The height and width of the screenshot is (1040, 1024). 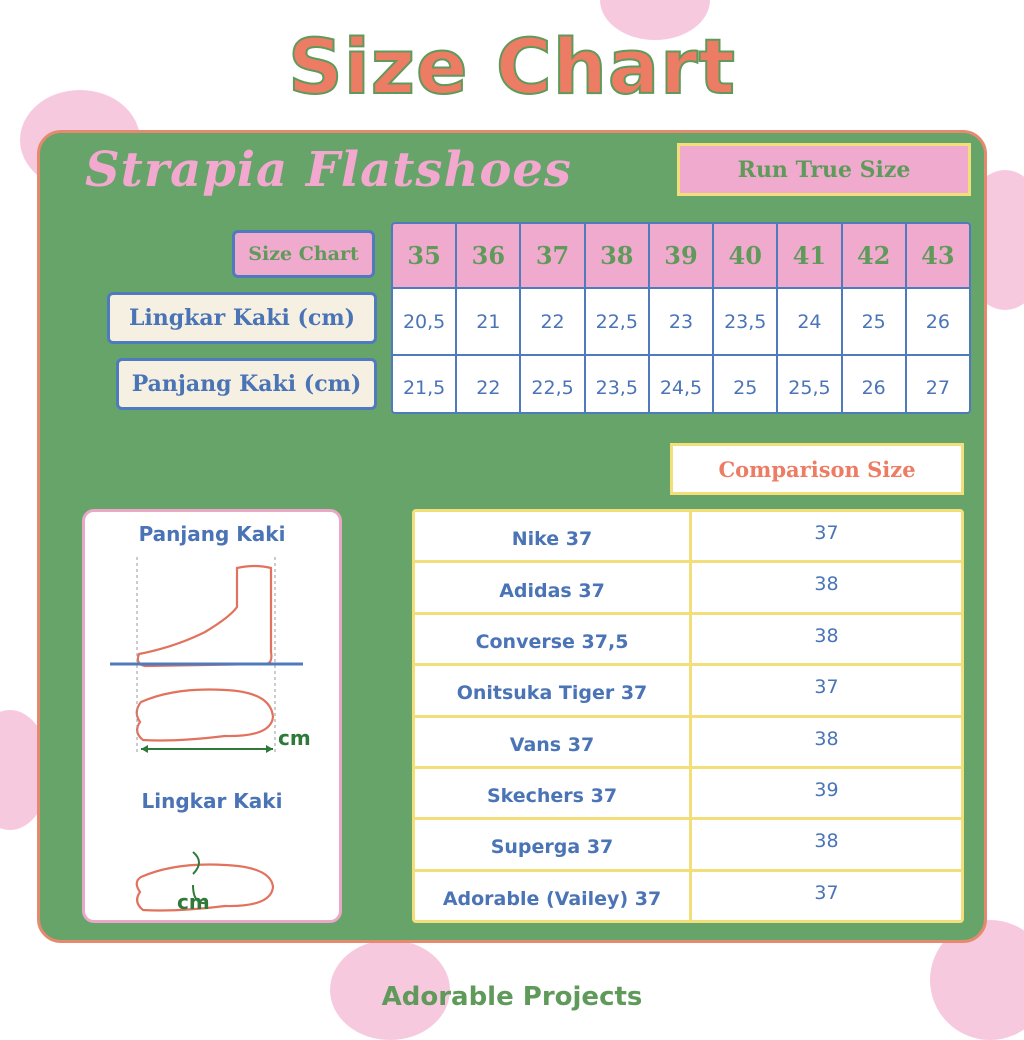 What do you see at coordinates (212, 534) in the screenshot?
I see `length-label: Panjang Kaki` at bounding box center [212, 534].